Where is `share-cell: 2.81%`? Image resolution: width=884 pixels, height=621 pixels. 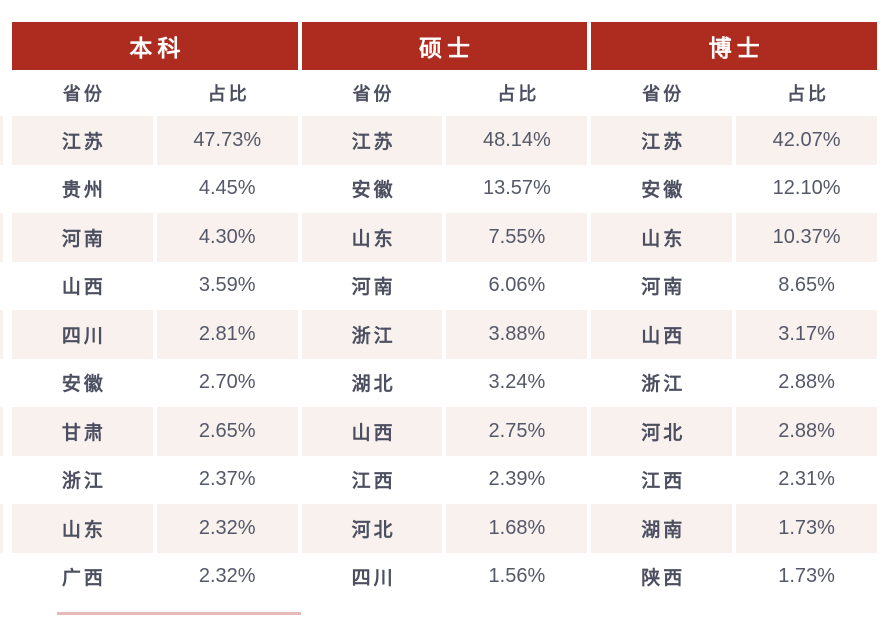
share-cell: 2.81% is located at coordinates (227, 334).